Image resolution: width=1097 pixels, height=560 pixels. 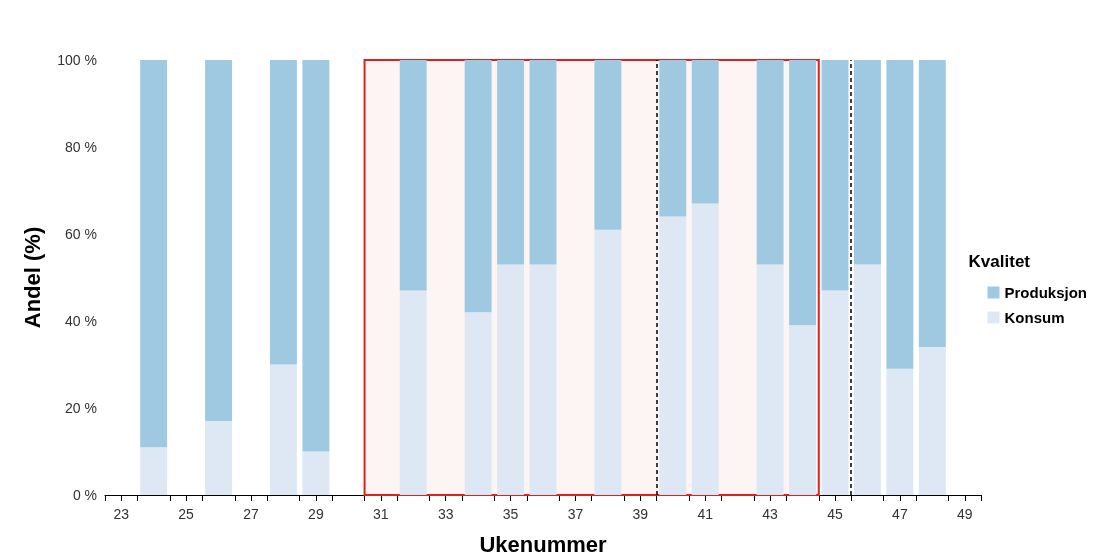 What do you see at coordinates (186, 514) in the screenshot?
I see `x-tick-label: 25` at bounding box center [186, 514].